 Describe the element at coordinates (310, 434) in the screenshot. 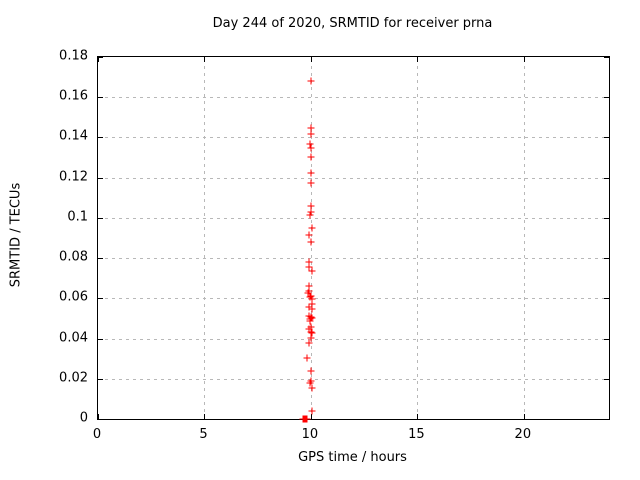

I see `x-tick-label: 10` at that location.